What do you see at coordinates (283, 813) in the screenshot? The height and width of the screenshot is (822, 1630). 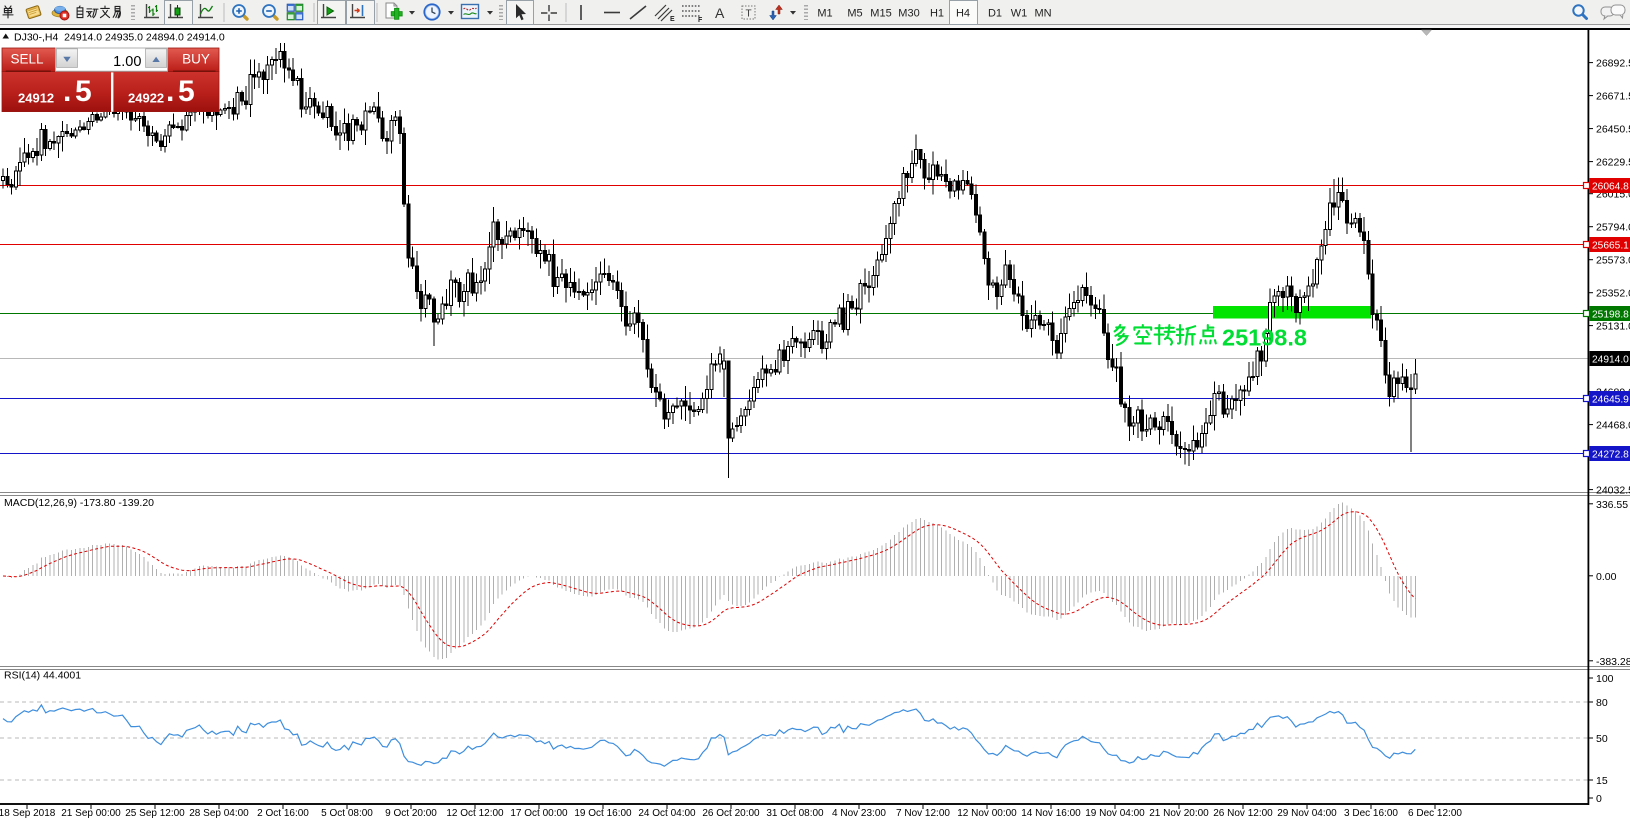 I see `svg-text: 2 Oct 16:00` at bounding box center [283, 813].